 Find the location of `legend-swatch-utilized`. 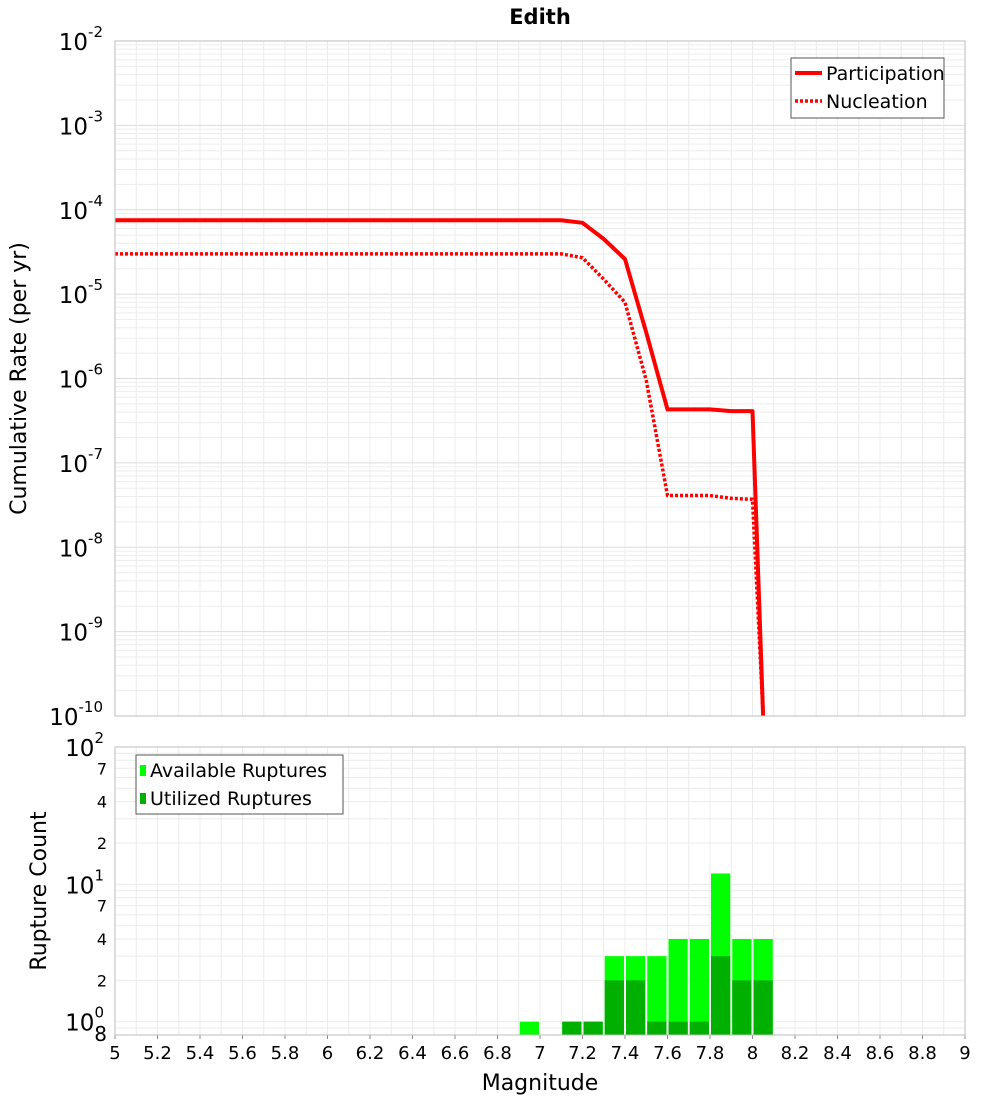

legend-swatch-utilized is located at coordinates (143, 798).